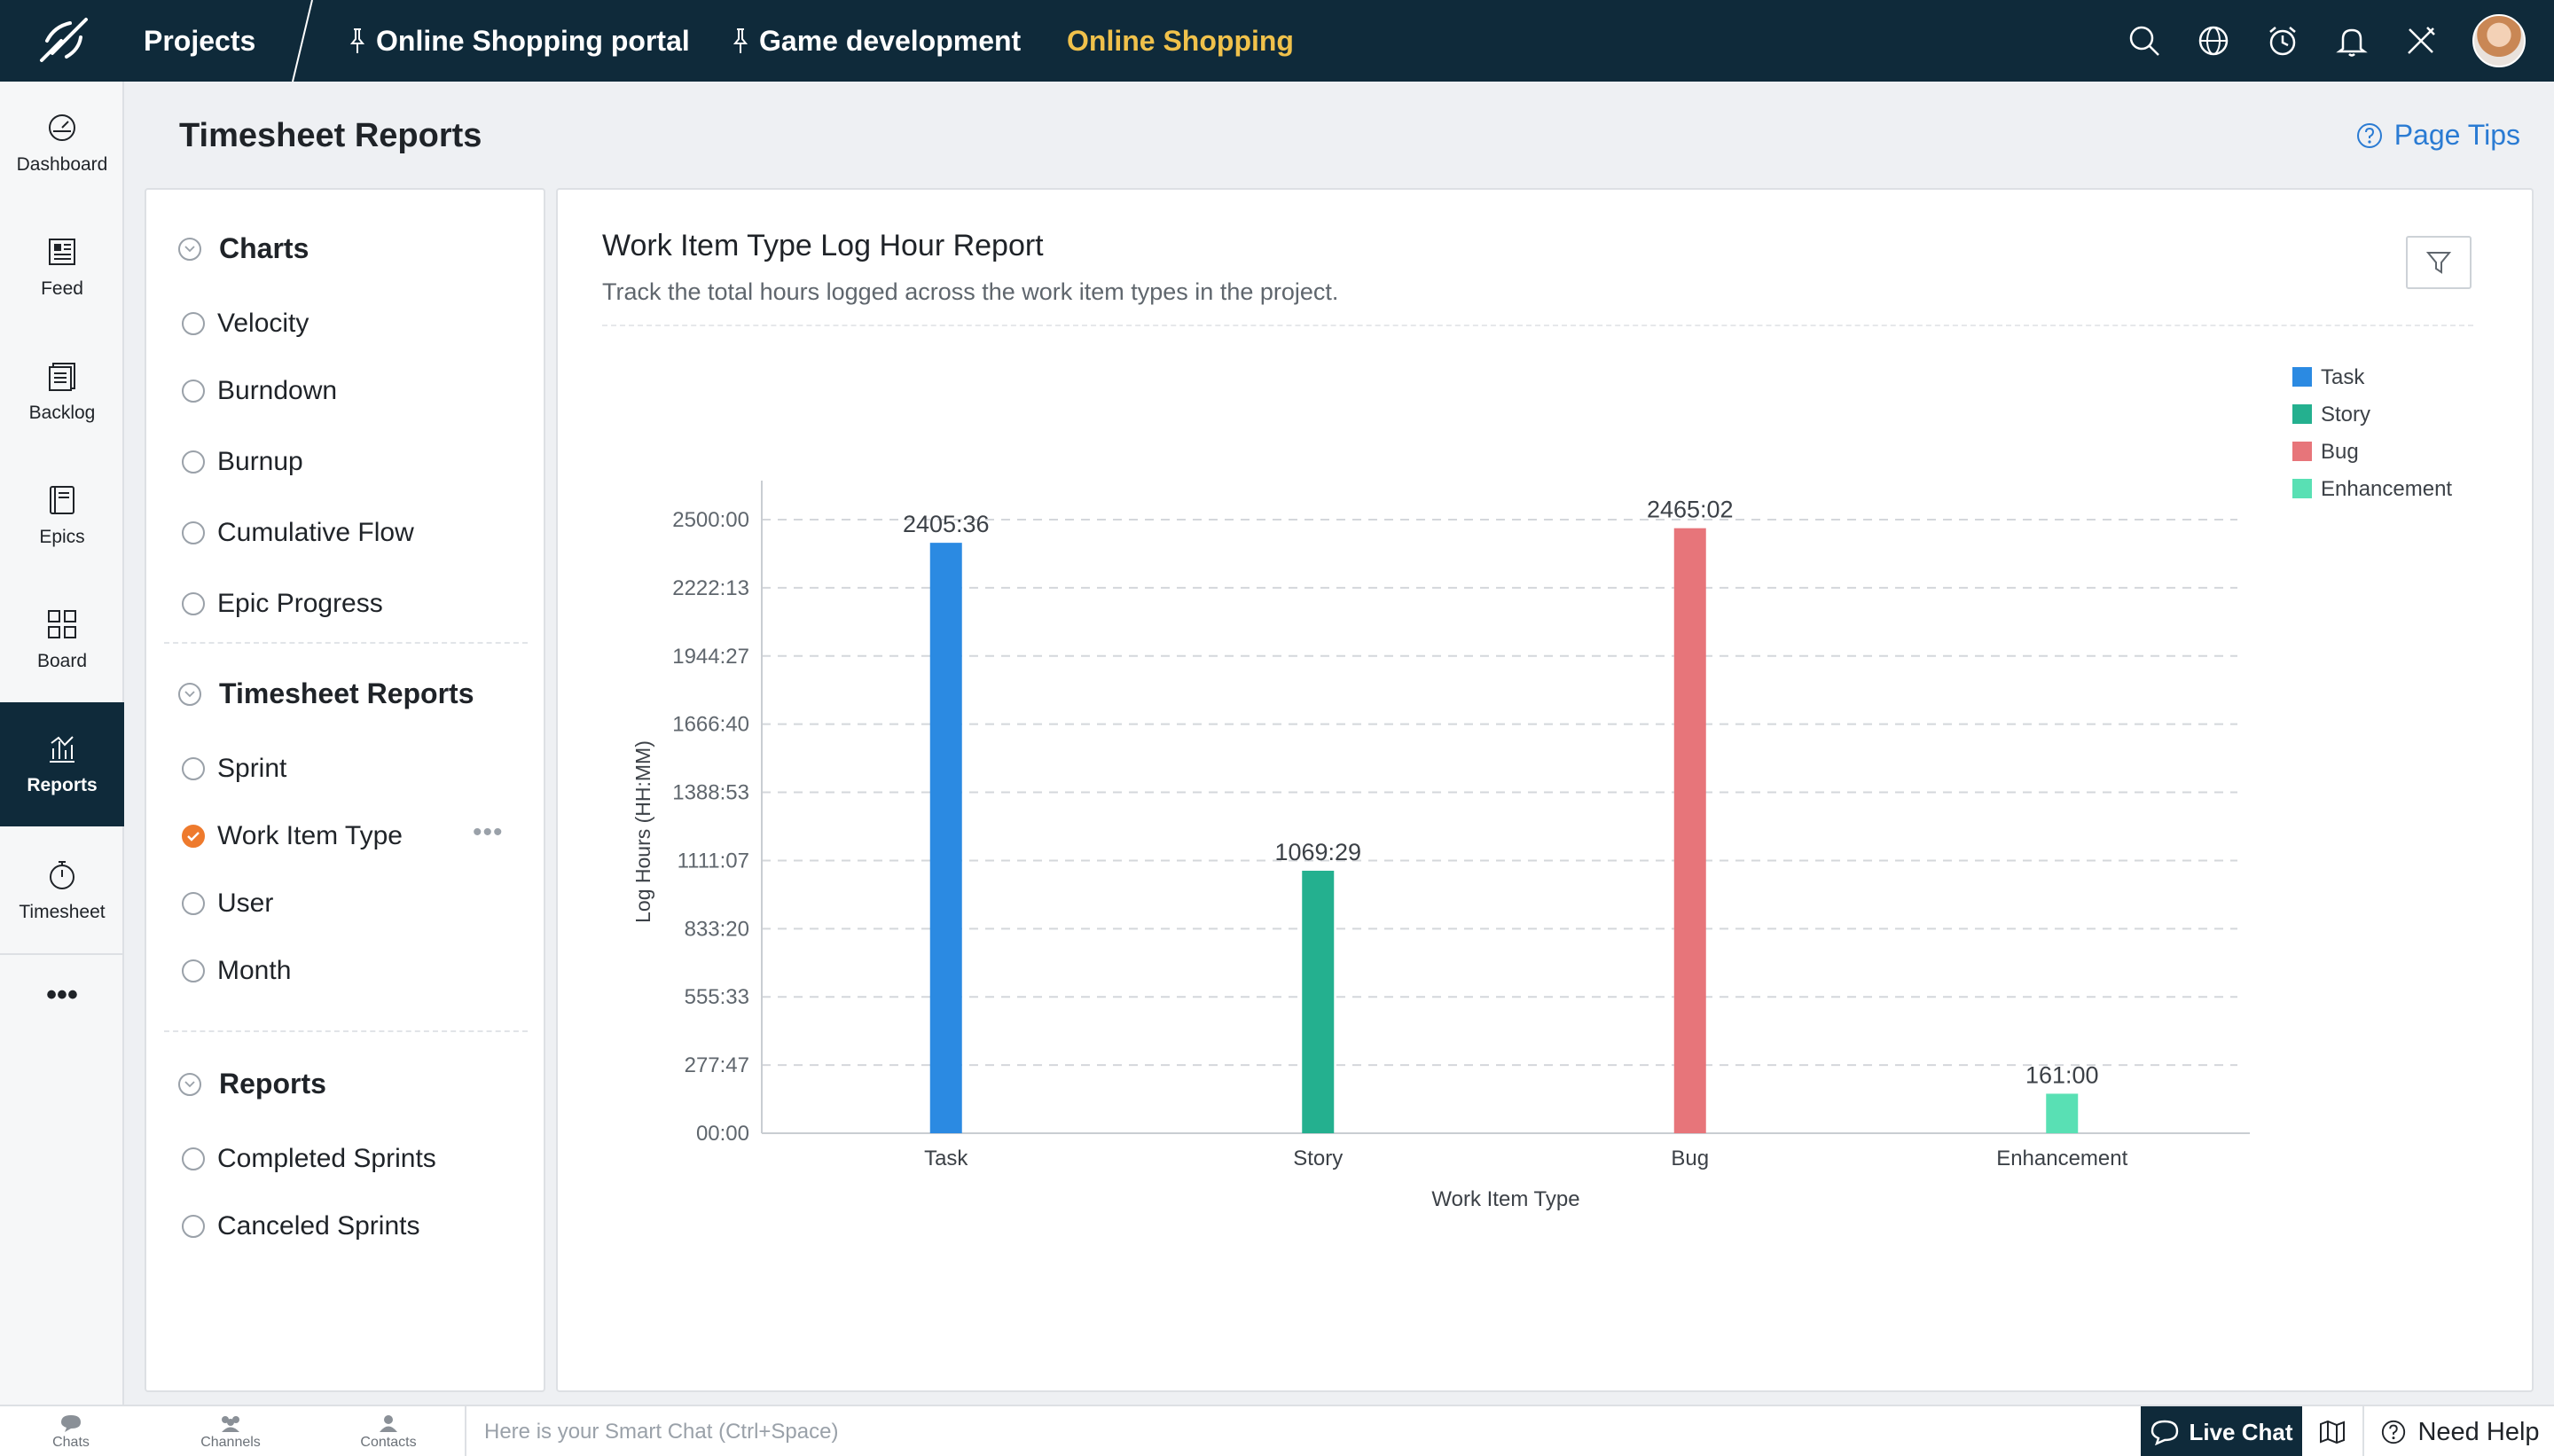 This screenshot has height=1456, width=2554. Describe the element at coordinates (63, 41) in the screenshot. I see `app-logo-icon` at that location.